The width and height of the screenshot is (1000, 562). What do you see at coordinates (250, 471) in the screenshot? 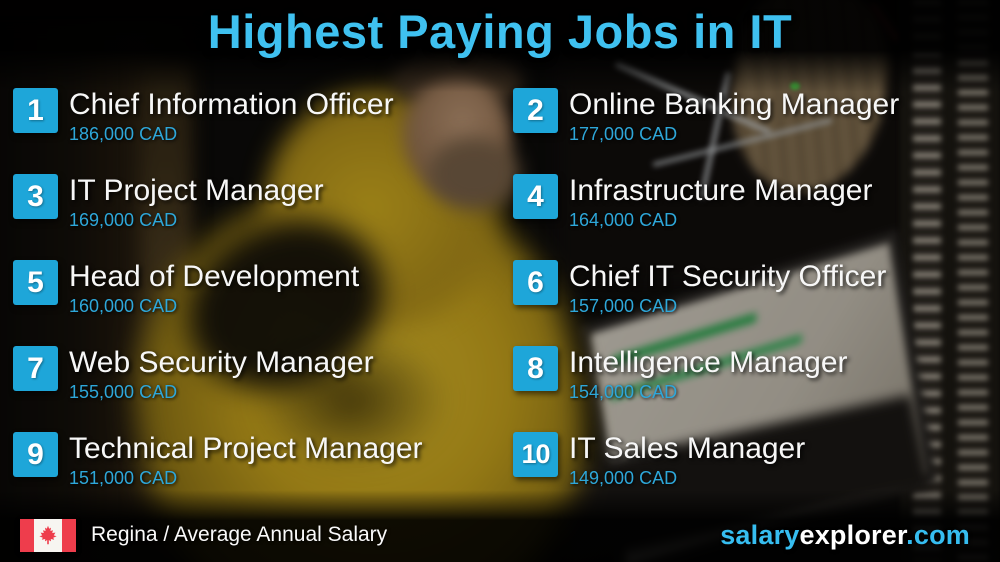
I see `job-entry: 9 Technical Project Manager 151,000 CAD` at bounding box center [250, 471].